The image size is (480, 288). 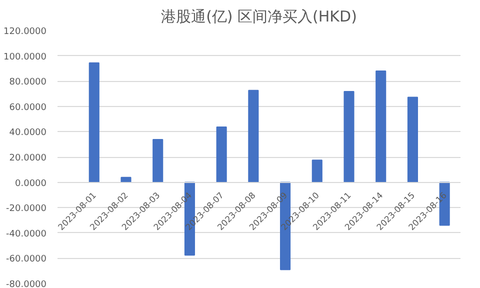 I want to click on y-tick-label: -40.0000, so click(x=26, y=234).